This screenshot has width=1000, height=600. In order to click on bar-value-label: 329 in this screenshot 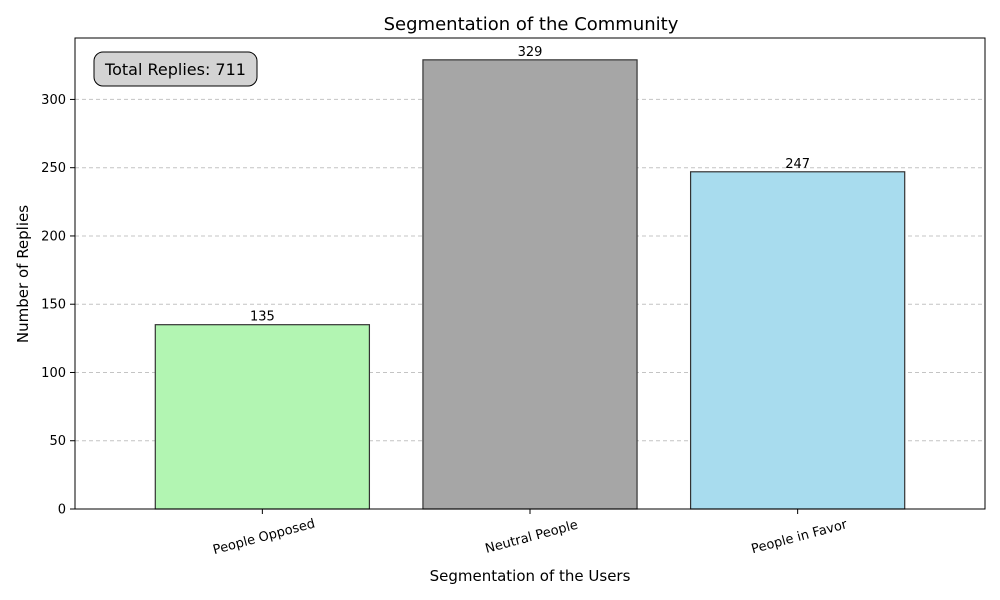, I will do `click(530, 52)`.